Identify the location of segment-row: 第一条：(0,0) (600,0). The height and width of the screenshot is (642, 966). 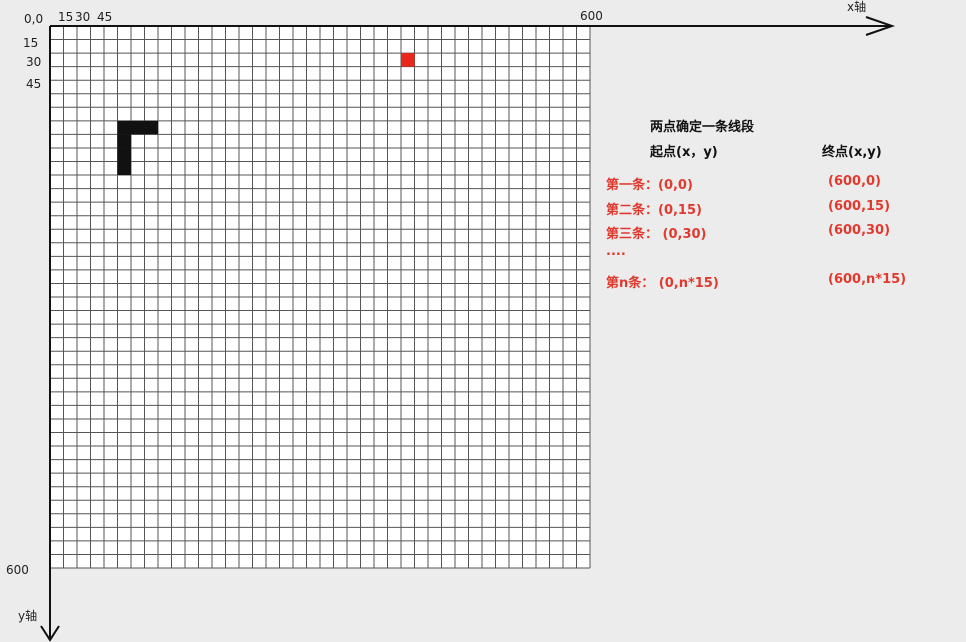
(776, 183).